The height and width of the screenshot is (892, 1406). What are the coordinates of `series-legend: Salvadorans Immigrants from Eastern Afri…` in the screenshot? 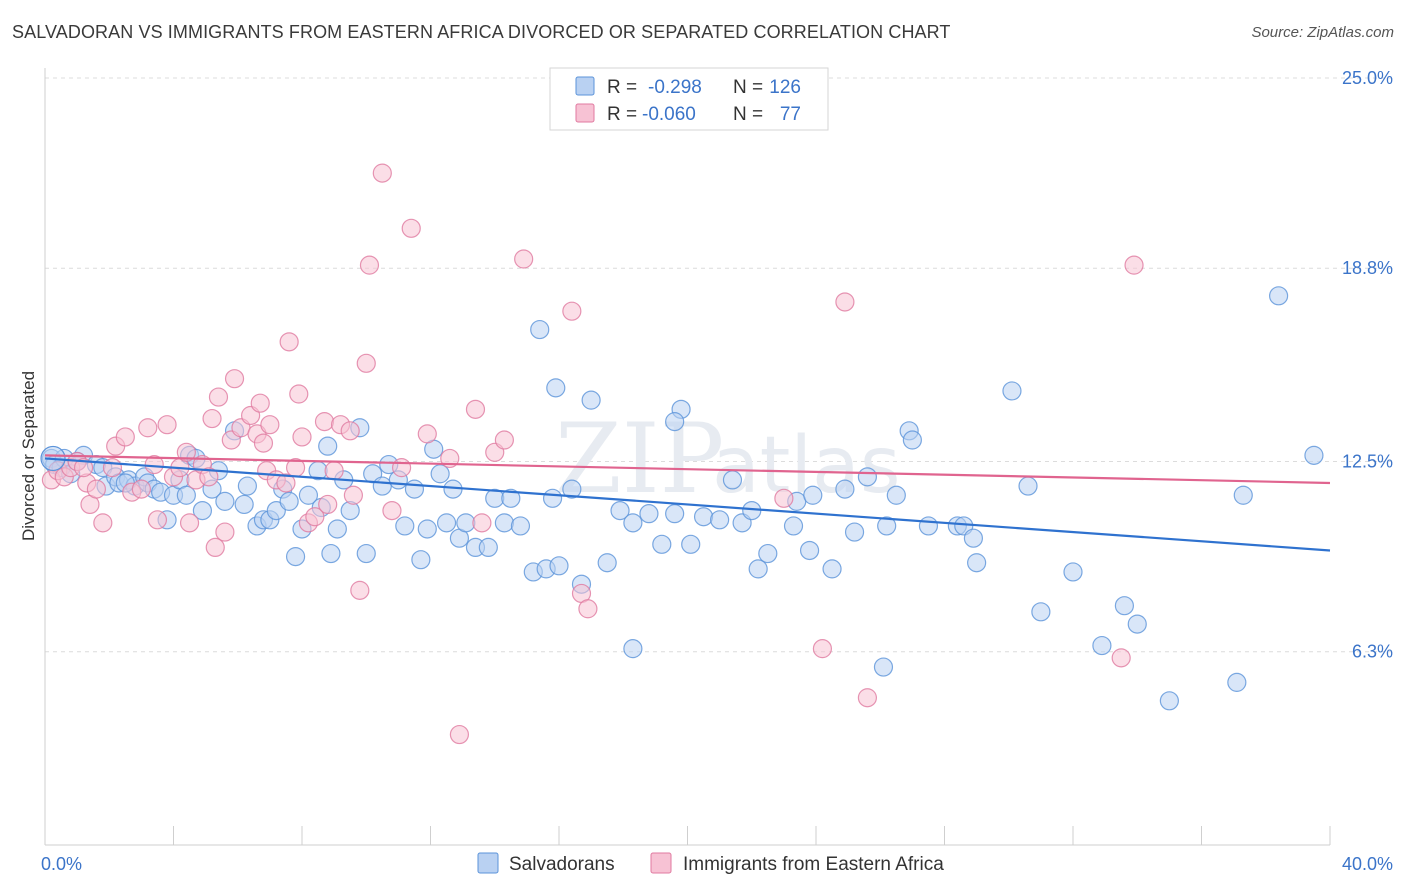 It's located at (710, 863).